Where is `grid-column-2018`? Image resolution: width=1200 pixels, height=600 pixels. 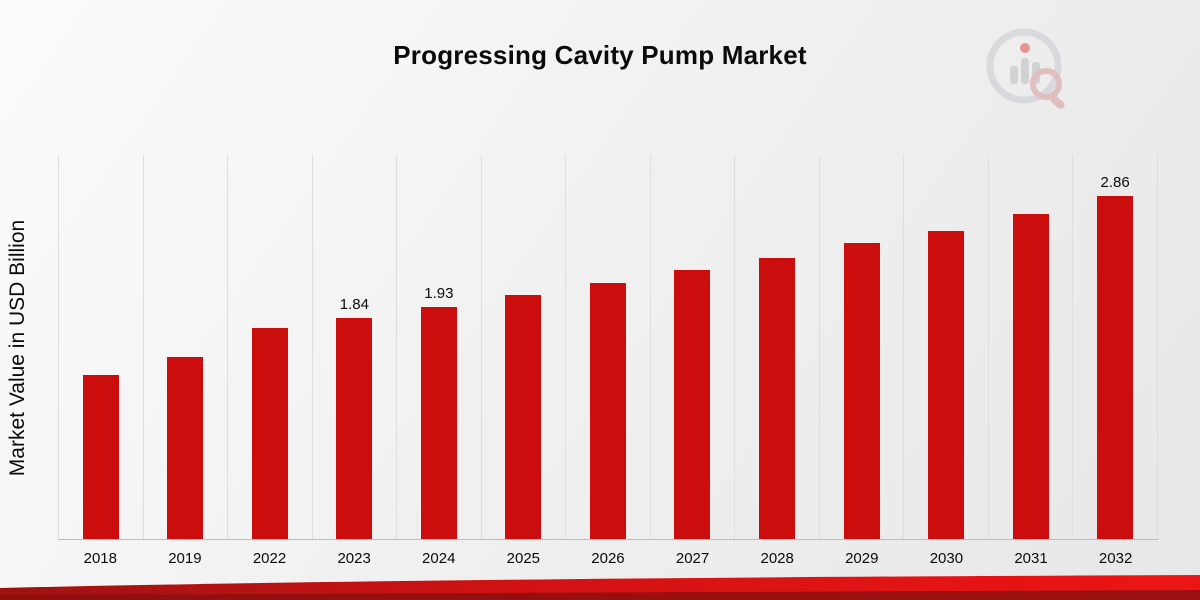 grid-column-2018 is located at coordinates (100, 347).